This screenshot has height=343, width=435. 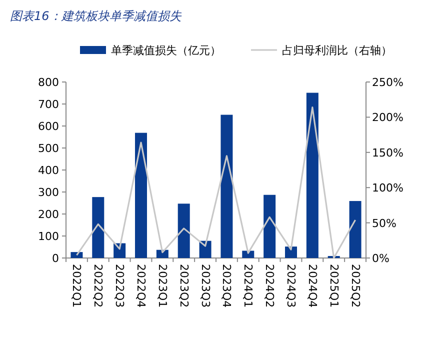 What do you see at coordinates (333, 286) in the screenshot?
I see `x-tick-label: 2025Q1` at bounding box center [333, 286].